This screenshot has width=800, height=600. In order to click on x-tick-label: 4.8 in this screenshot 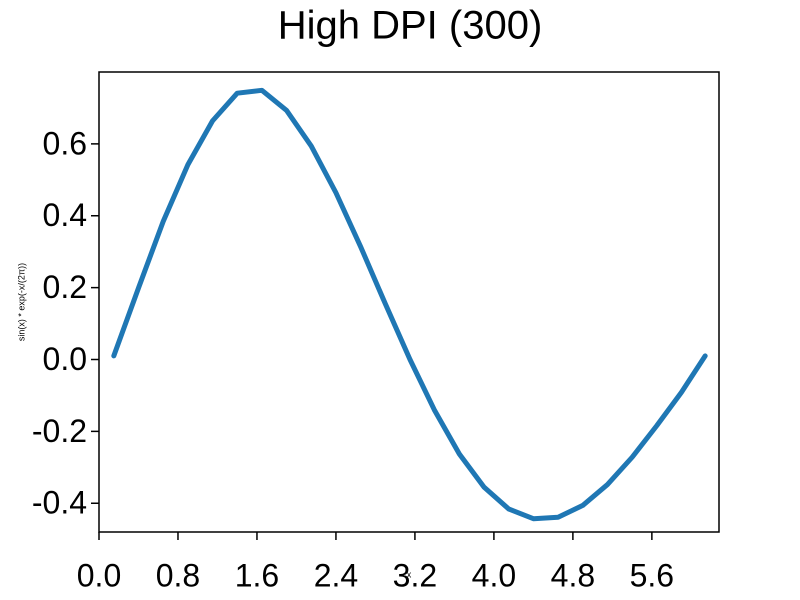, I will do `click(573, 575)`.